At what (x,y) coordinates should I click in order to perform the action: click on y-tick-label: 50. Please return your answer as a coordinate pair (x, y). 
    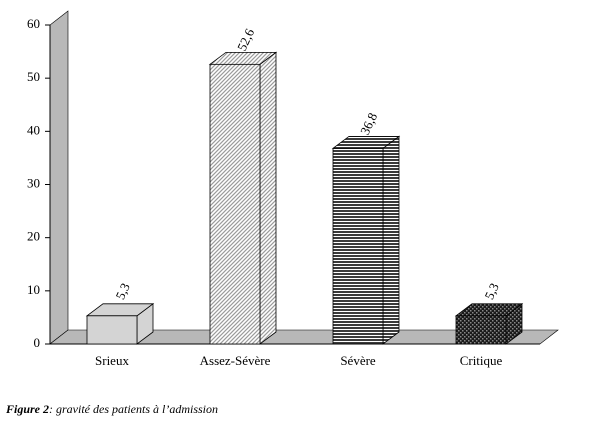
    Looking at the image, I should click on (33, 76).